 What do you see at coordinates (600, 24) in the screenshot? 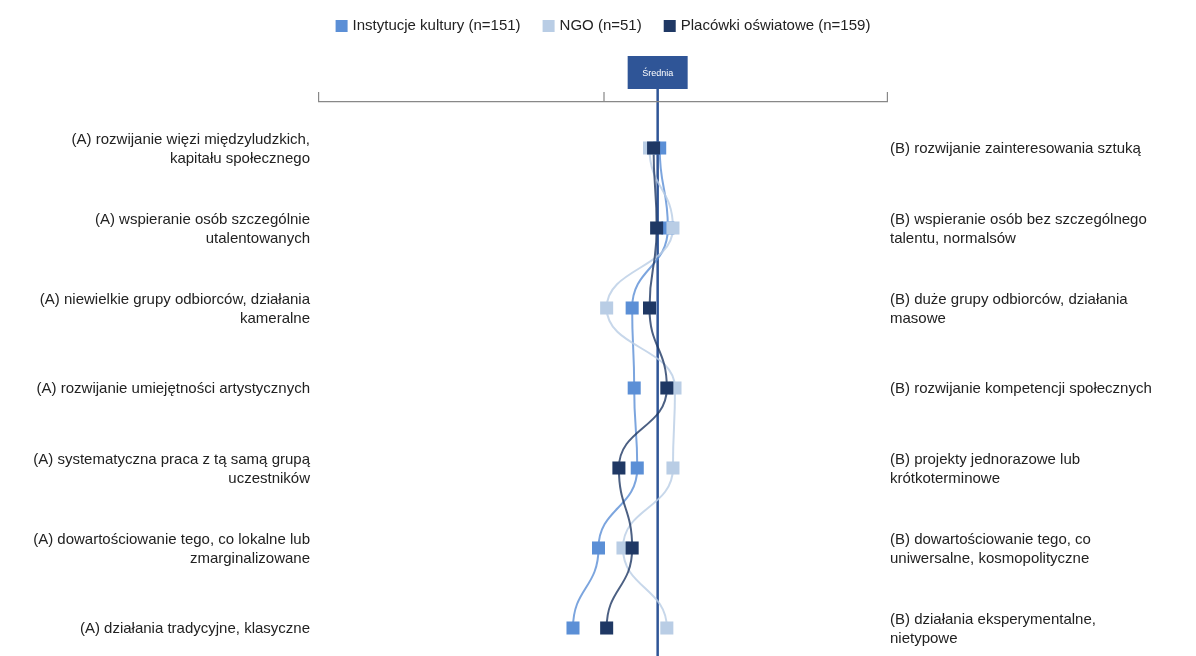
I see `legend-label: NGO (n=51)` at bounding box center [600, 24].